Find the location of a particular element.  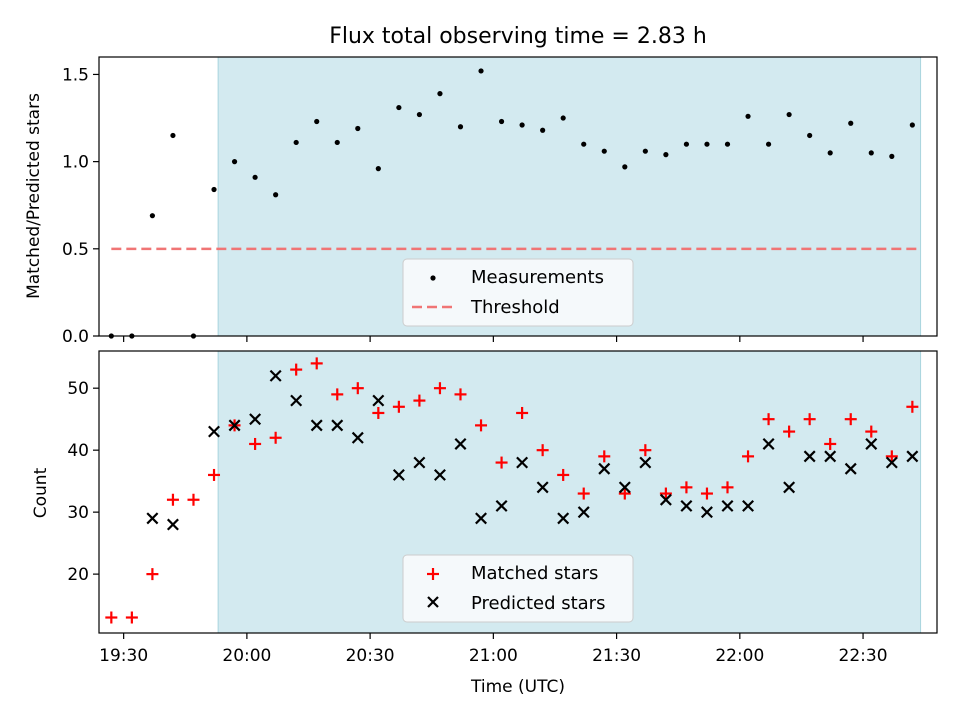

bottom-legend: Matched stars Predicted stars is located at coordinates (518, 588).